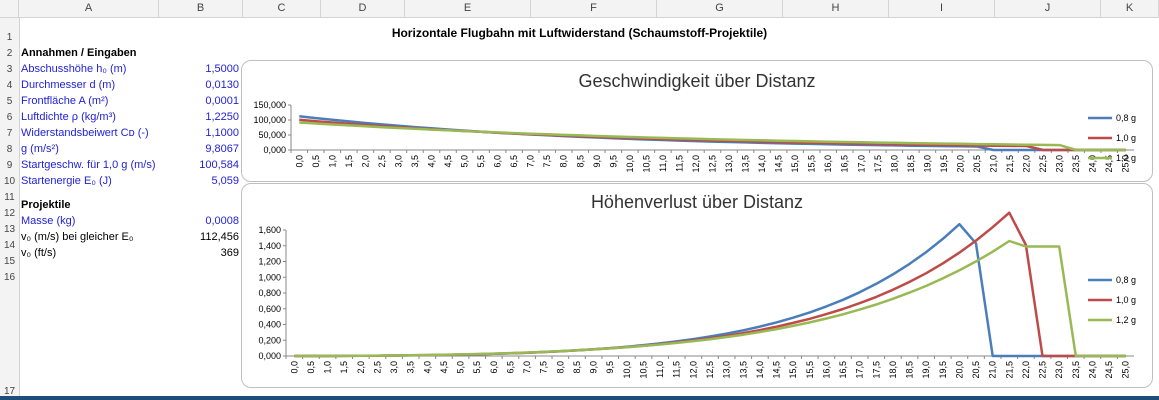 The image size is (1159, 400). Describe the element at coordinates (48, 221) in the screenshot. I see `projectile-label: Masse (kg)` at that location.